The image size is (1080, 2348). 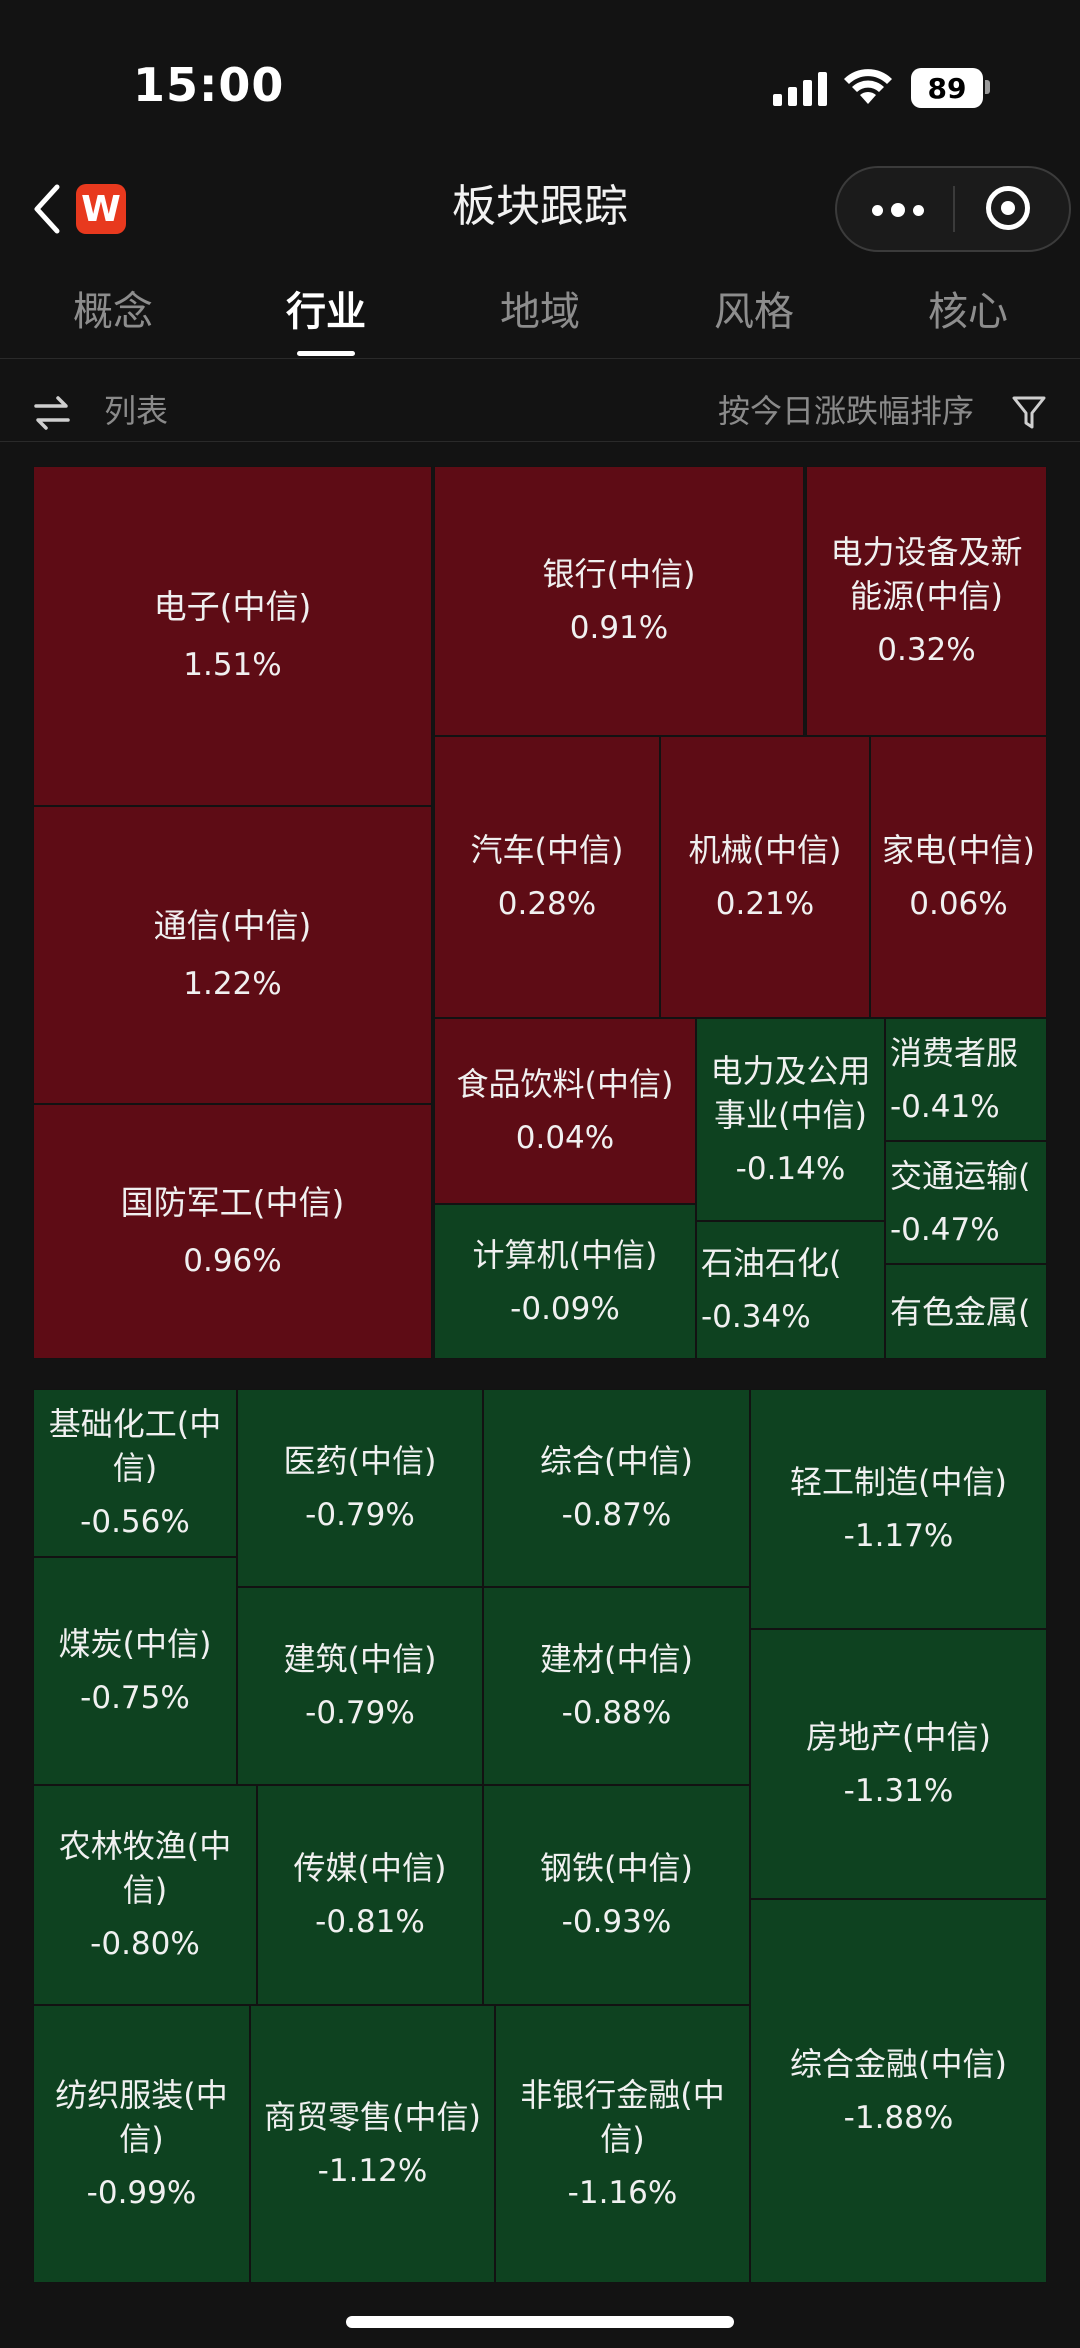 What do you see at coordinates (966, 1202) in the screenshot?
I see `sector-tile-transportation: 交通运输(-0.47%` at bounding box center [966, 1202].